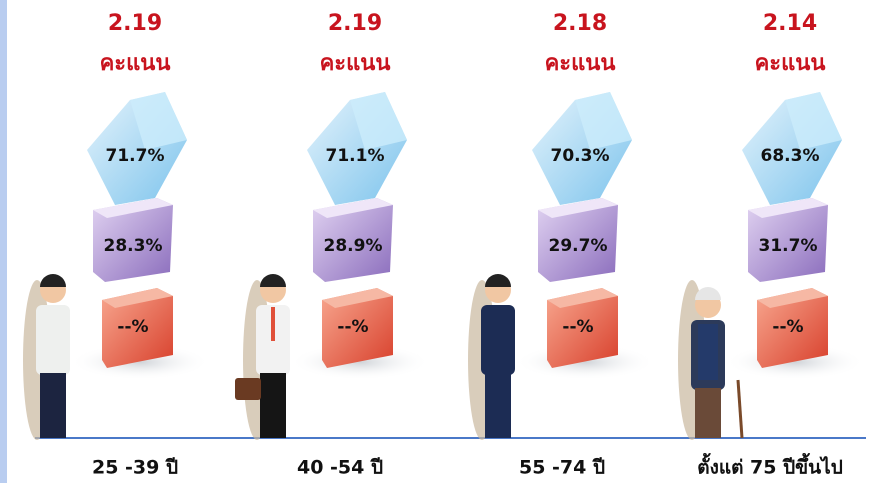  I want to click on age-label: 25 -39 ปี, so click(135, 468).